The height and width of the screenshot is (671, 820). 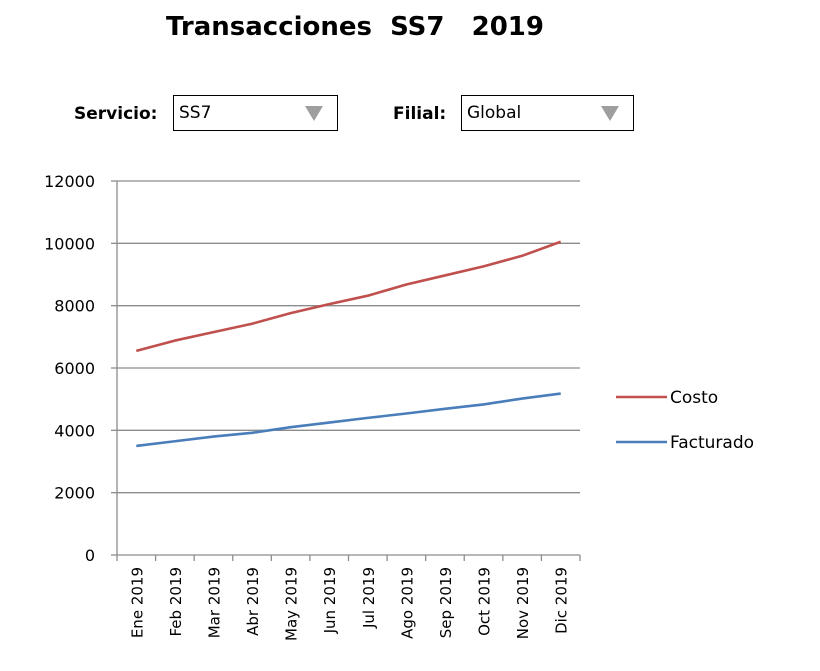 I want to click on x-tick-label: Sep 2019, so click(x=446, y=602).